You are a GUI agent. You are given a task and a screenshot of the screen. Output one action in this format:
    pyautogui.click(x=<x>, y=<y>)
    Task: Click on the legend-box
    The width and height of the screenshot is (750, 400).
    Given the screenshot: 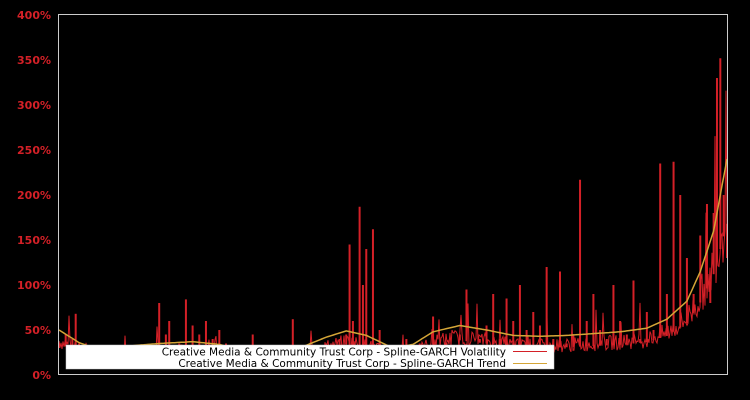 What is the action you would take?
    pyautogui.click(x=310, y=357)
    